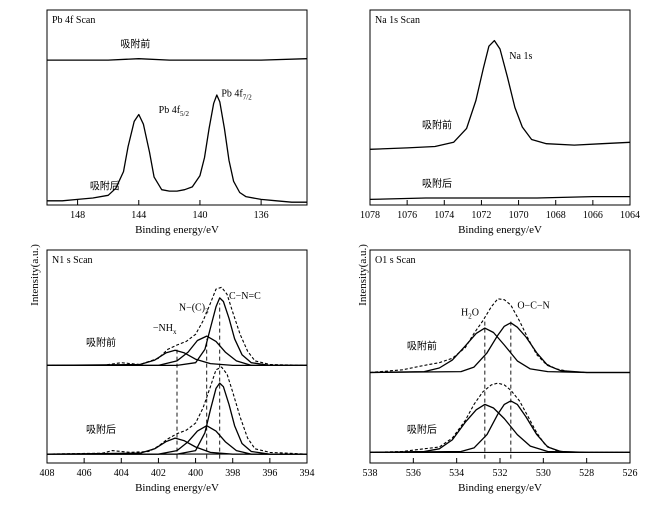 Image resolution: width=672 pixels, height=513 pixels. What do you see at coordinates (232, 473) in the screenshot?
I see `chart-3-xtick-label: 398` at bounding box center [232, 473].